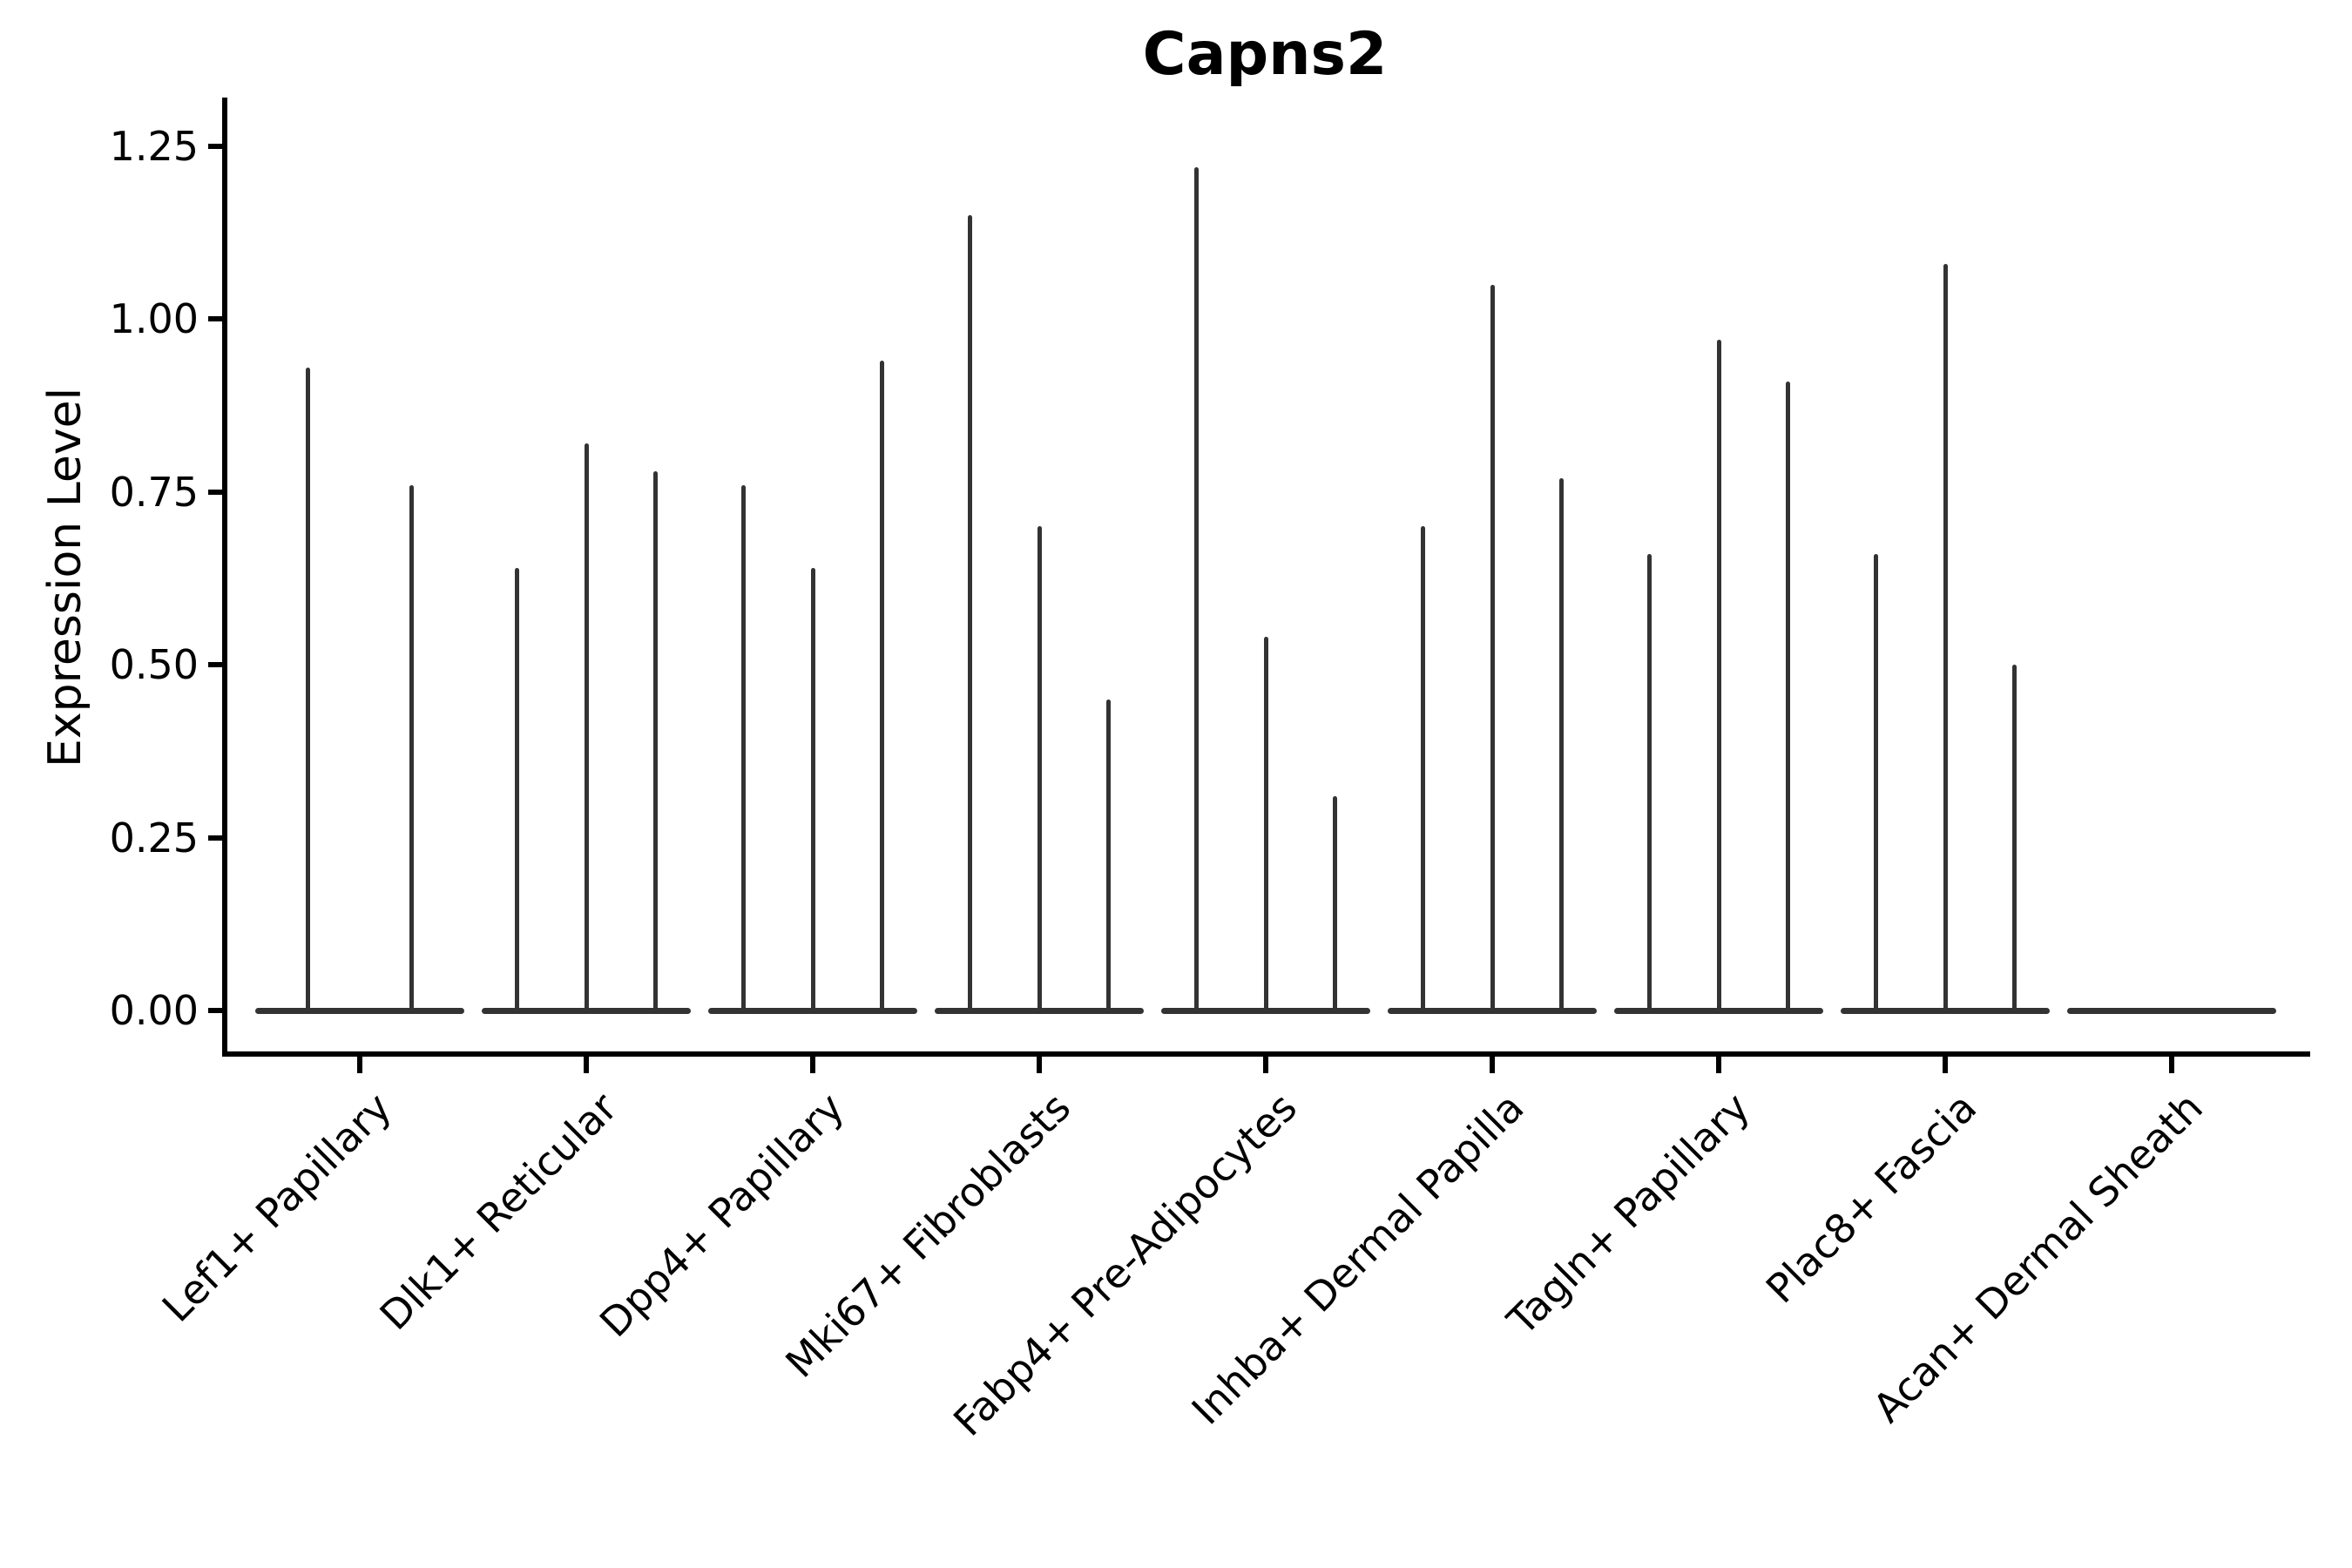 The image size is (2352, 1568). Describe the element at coordinates (1871, 1198) in the screenshot. I see `x-tick-label: Plac8+ Fascia` at that location.